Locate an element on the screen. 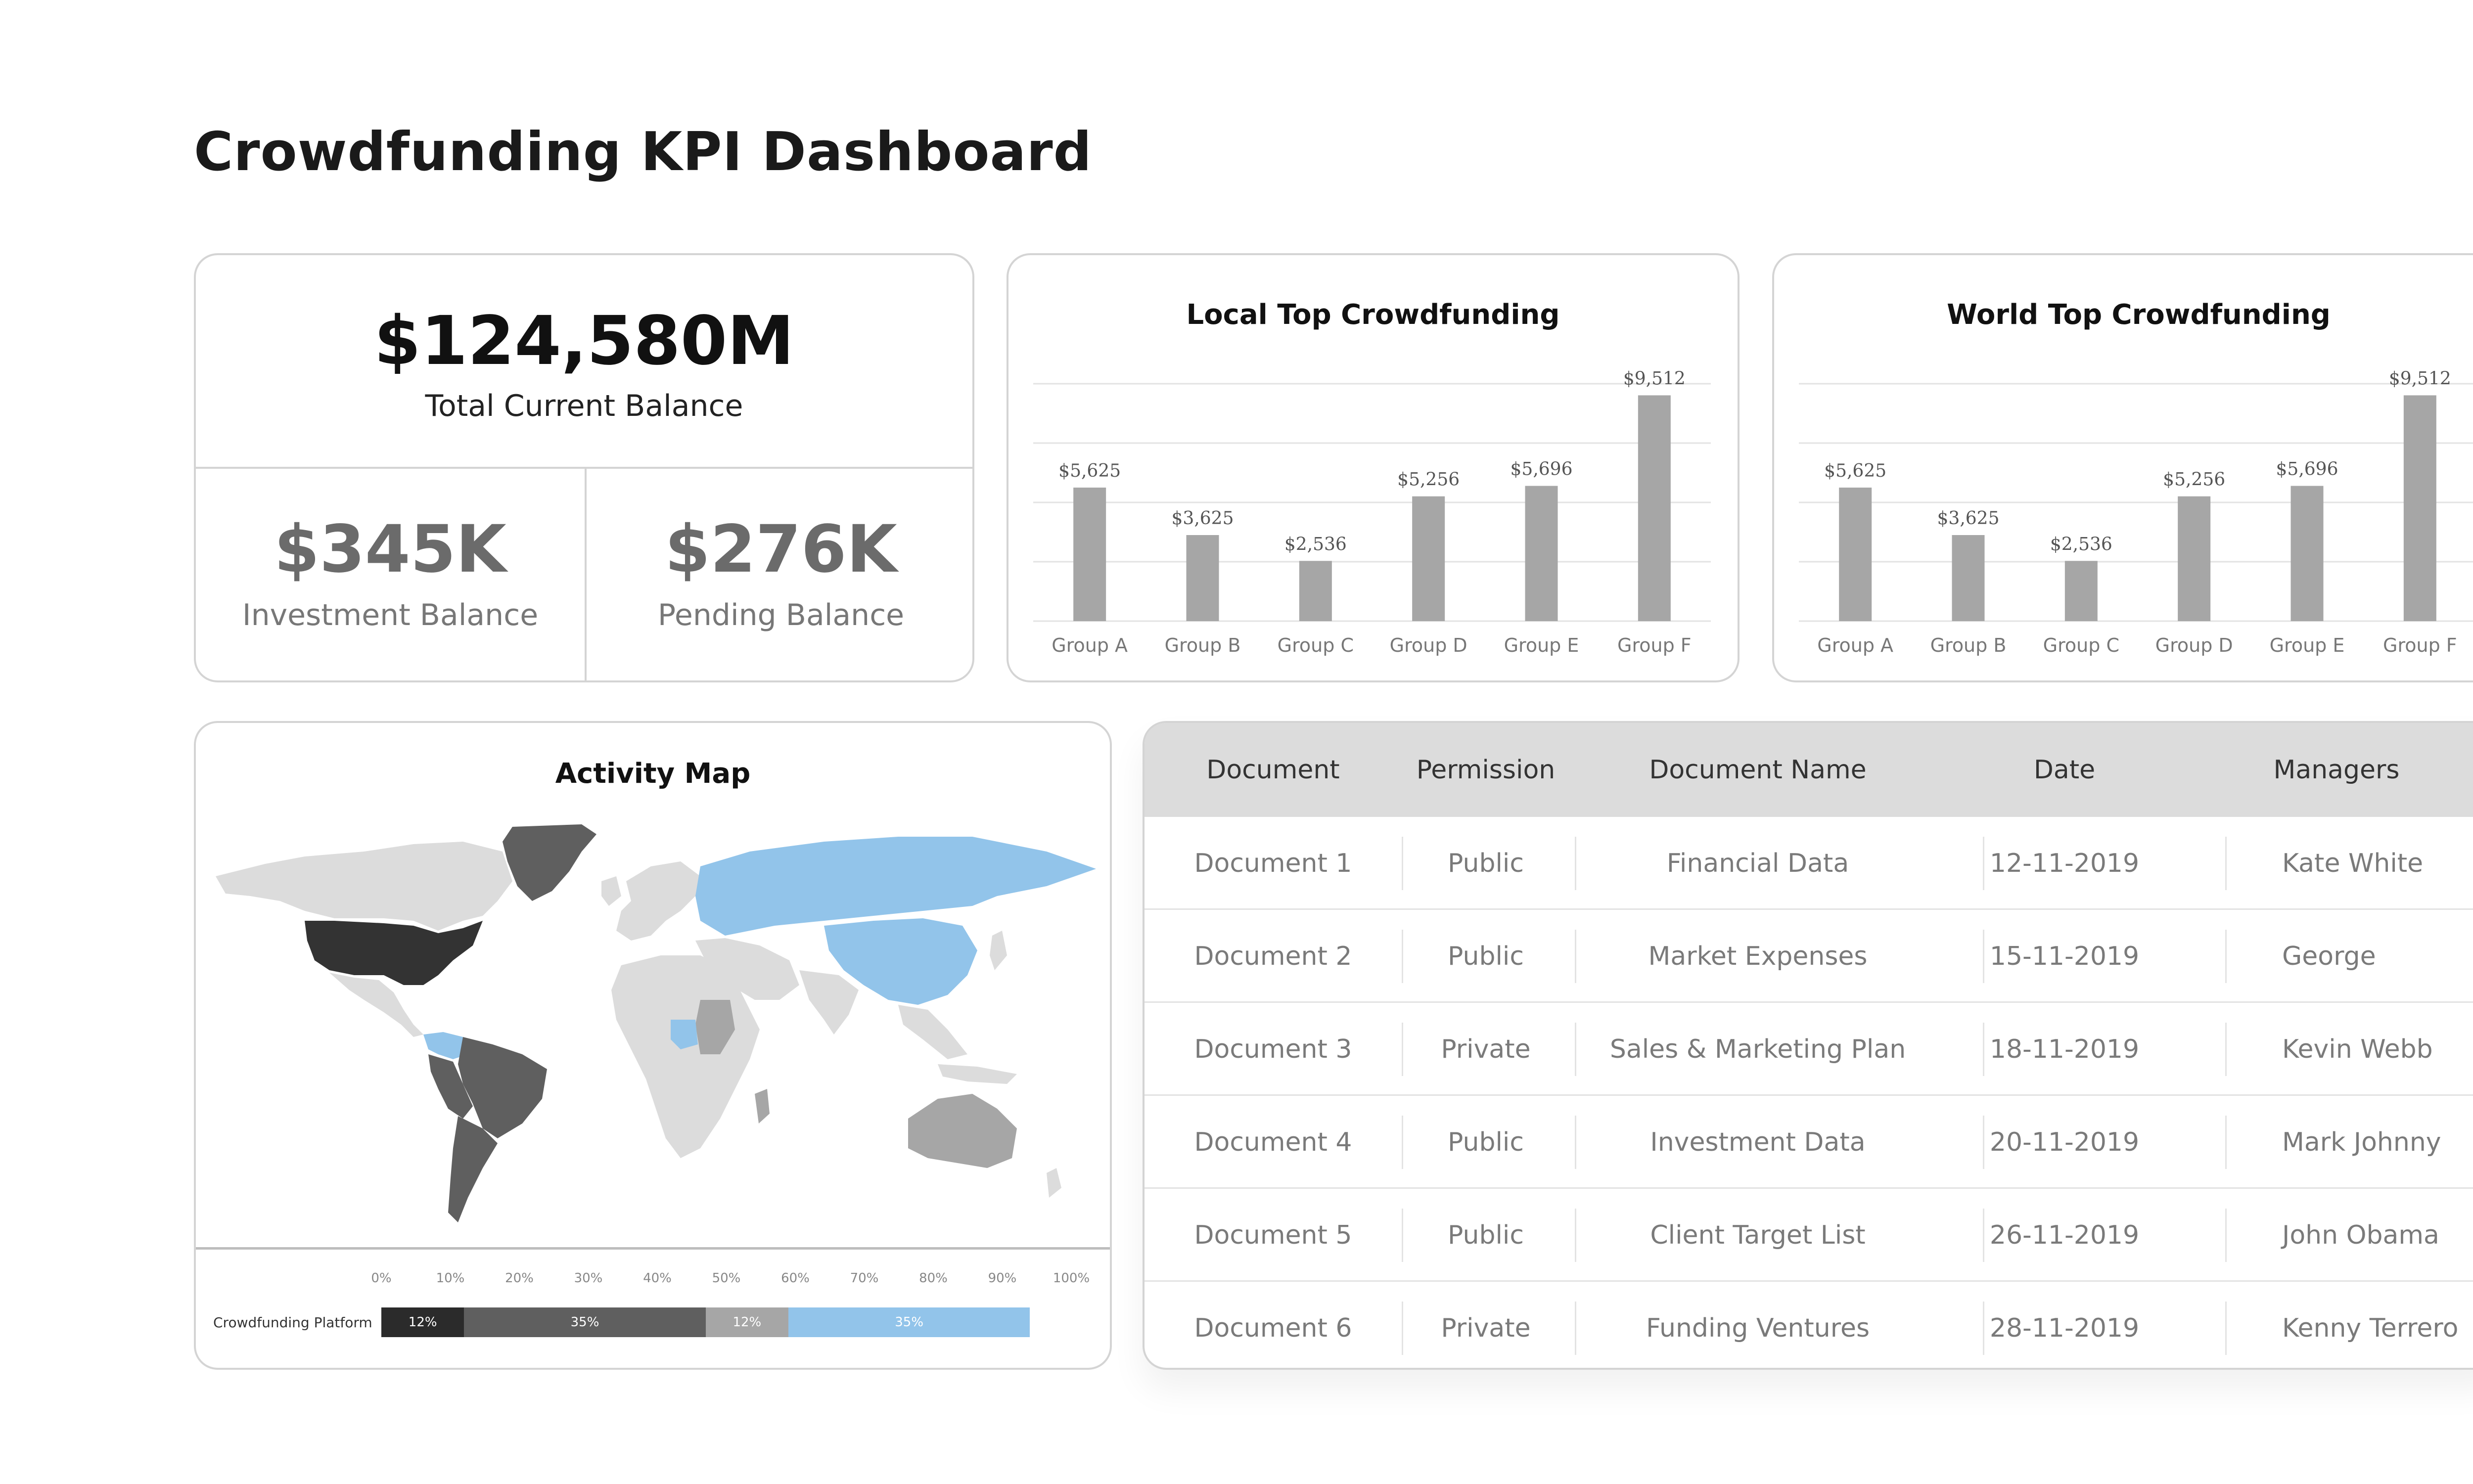 This screenshot has height=1484, width=2473. platform-axis-tick: 50% is located at coordinates (727, 1278).